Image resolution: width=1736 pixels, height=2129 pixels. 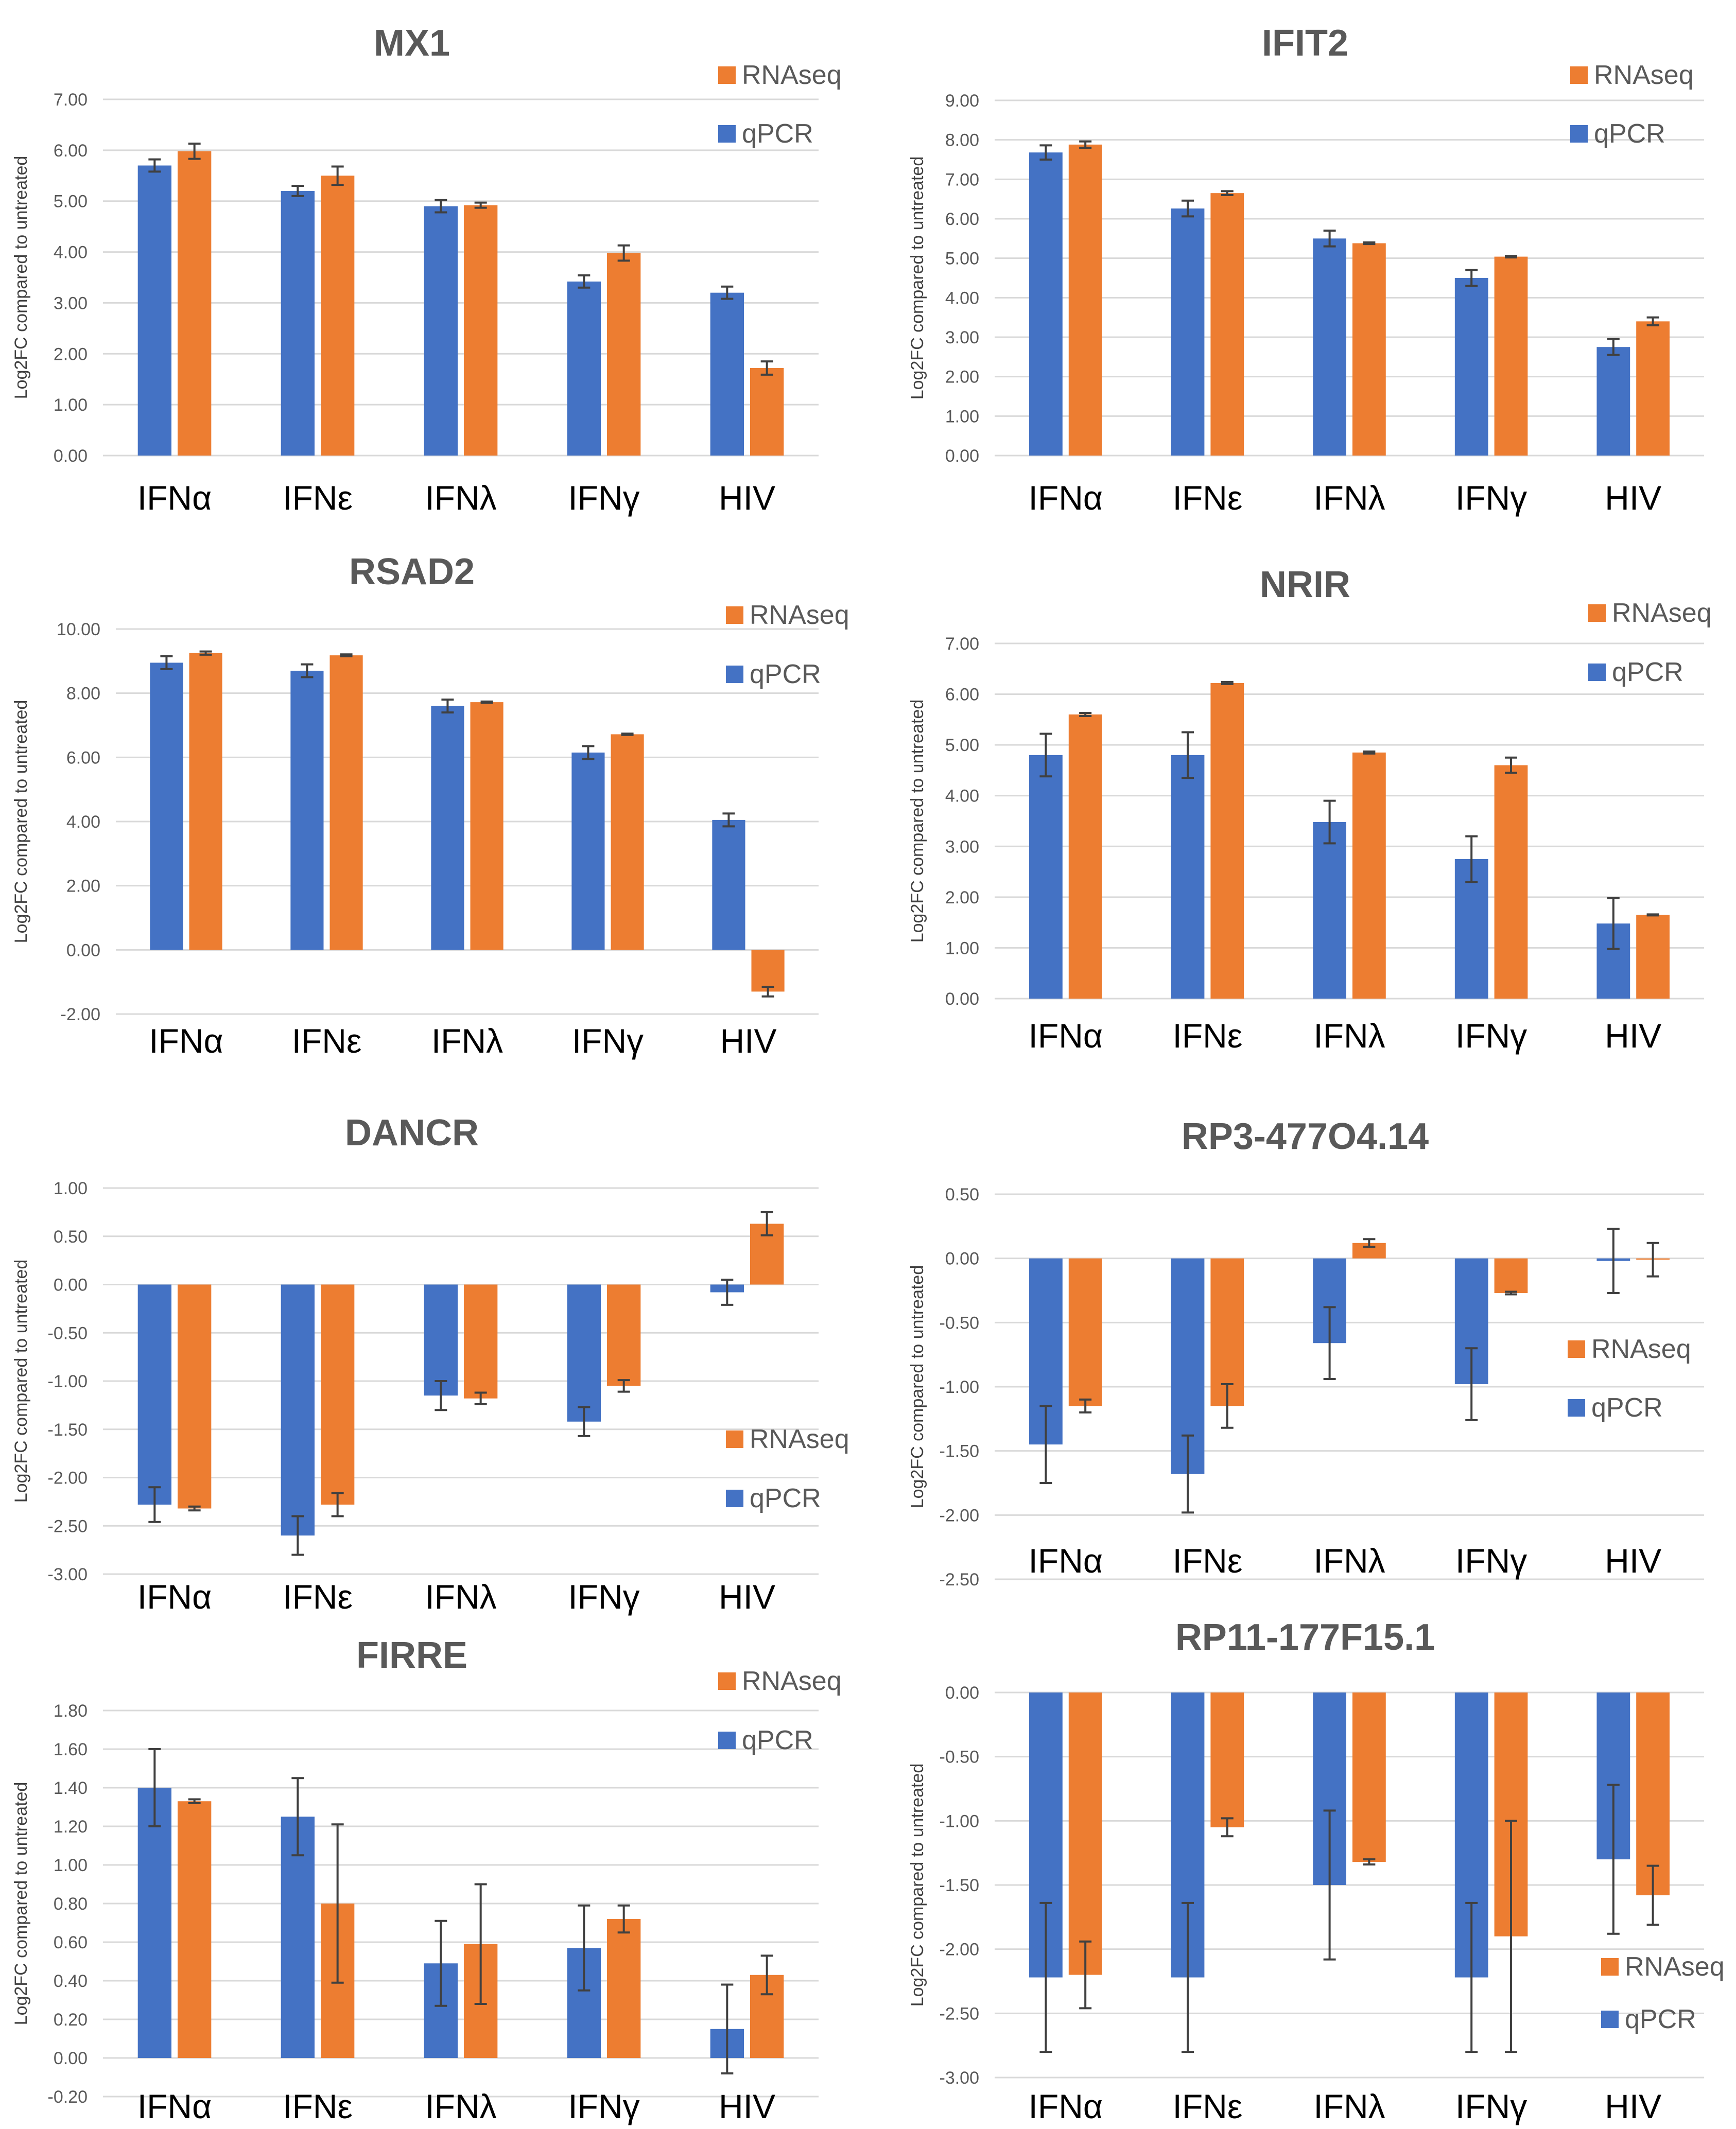 I want to click on y-tick-label: 1.60, so click(x=71, y=1749).